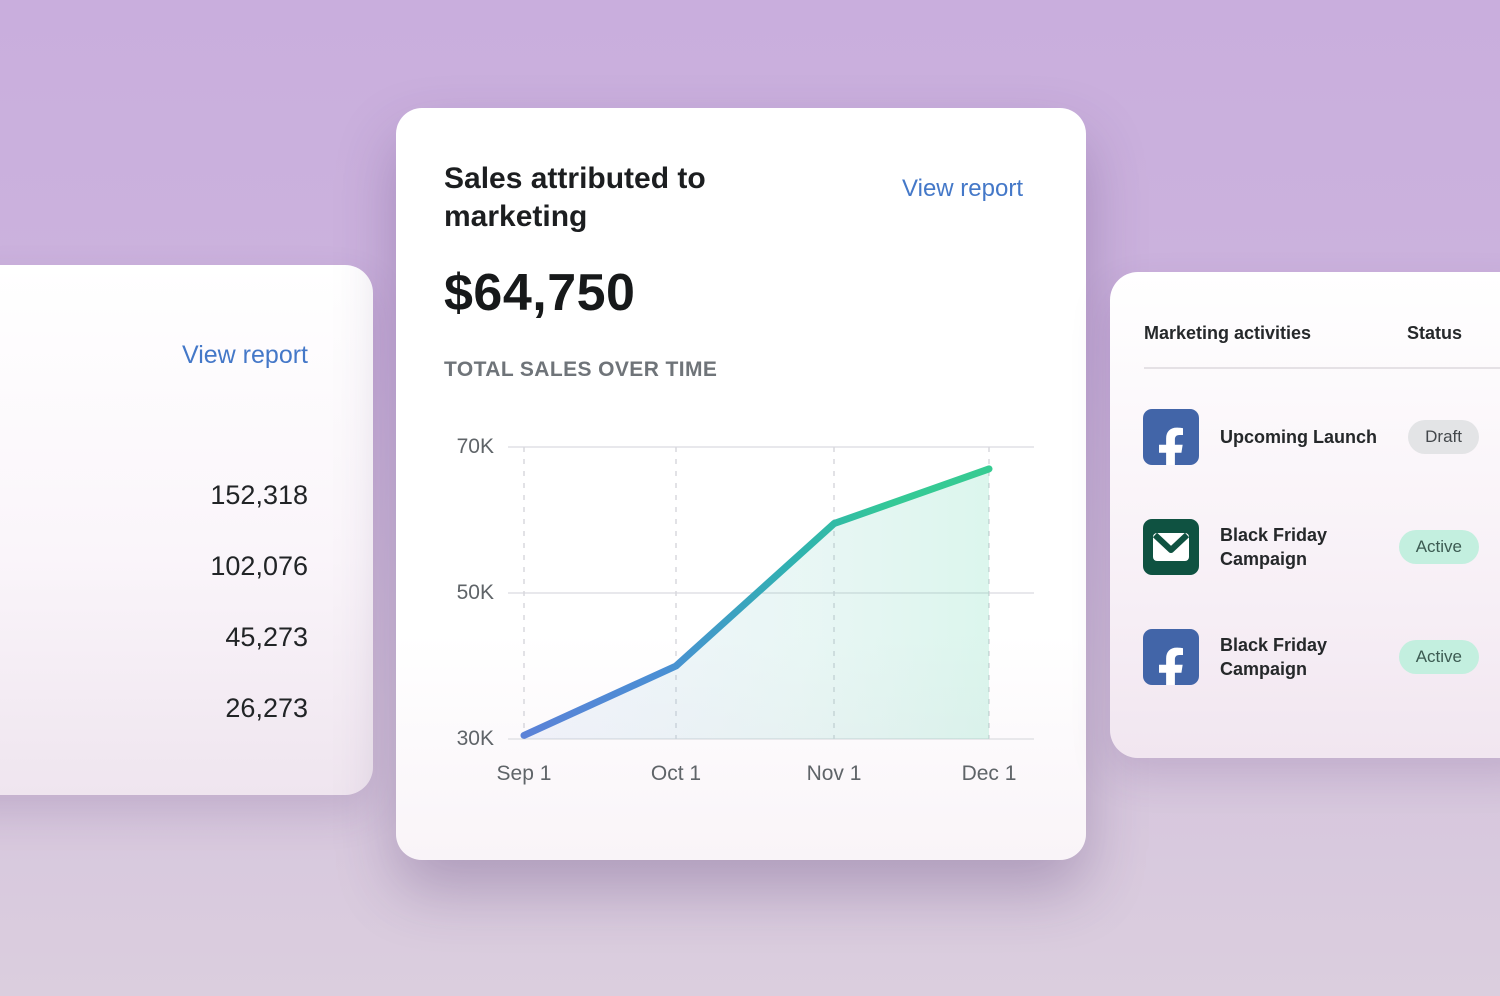 The height and width of the screenshot is (996, 1500). I want to click on sales-chart: 70K 50K 30K Sep 1 Oct 1 Nov 1 Dec 1, so click(746, 621).